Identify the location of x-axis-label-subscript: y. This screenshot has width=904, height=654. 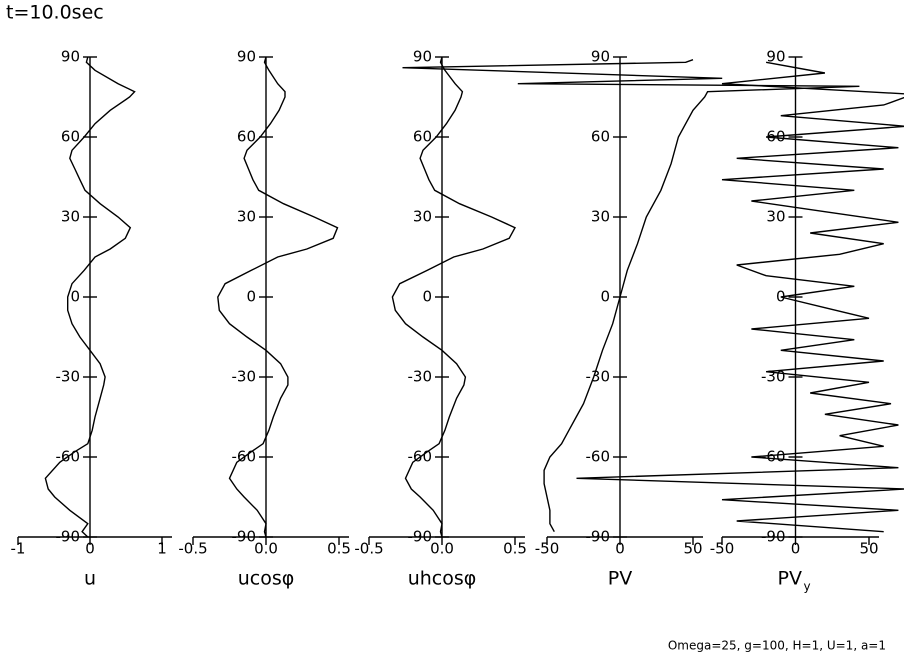
(807, 587).